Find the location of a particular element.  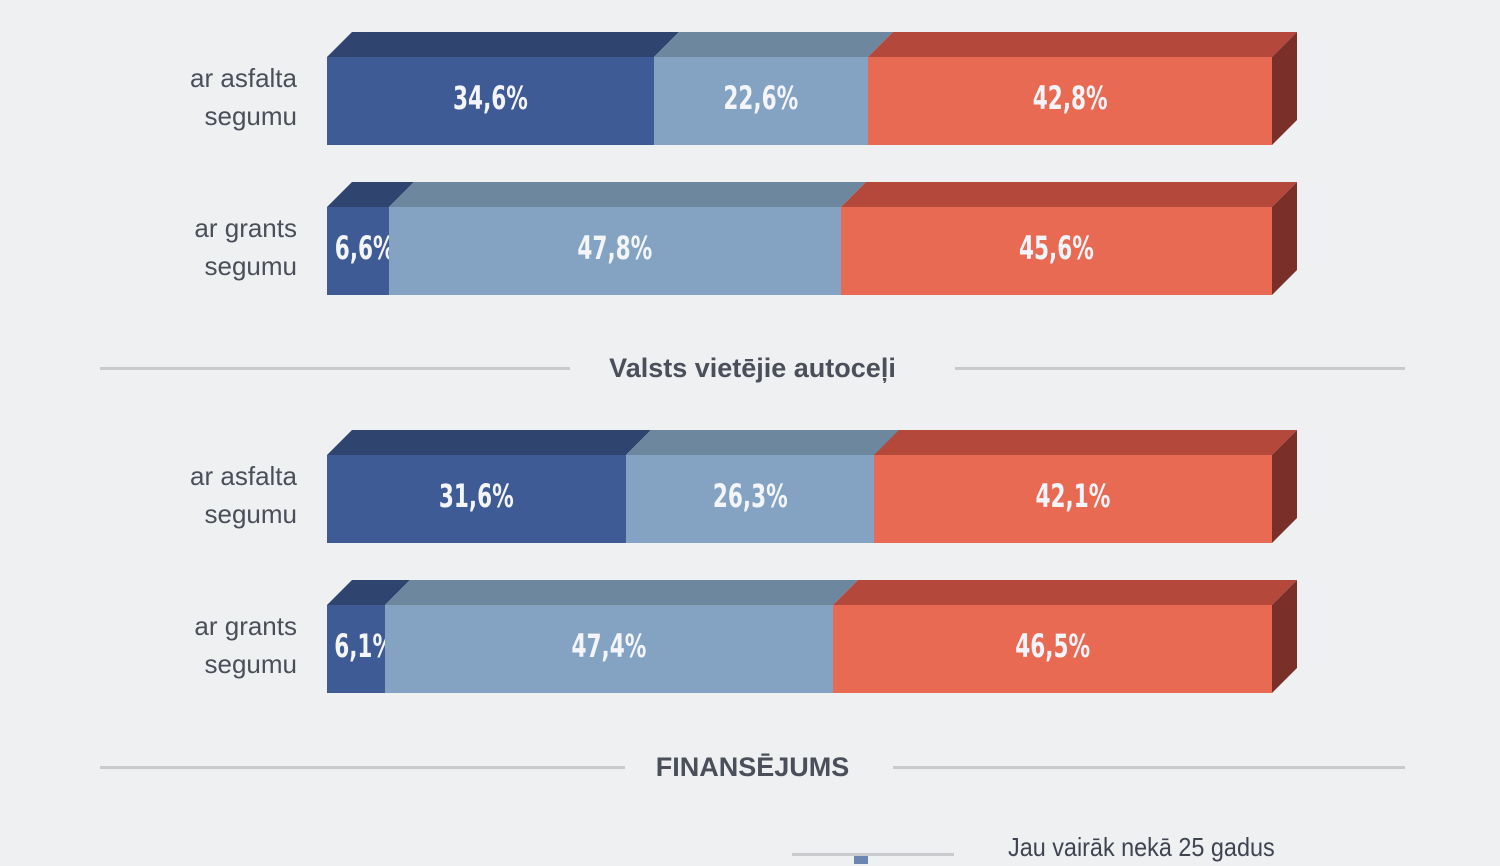

bar-value-label: 26,3% is located at coordinates (750, 496).